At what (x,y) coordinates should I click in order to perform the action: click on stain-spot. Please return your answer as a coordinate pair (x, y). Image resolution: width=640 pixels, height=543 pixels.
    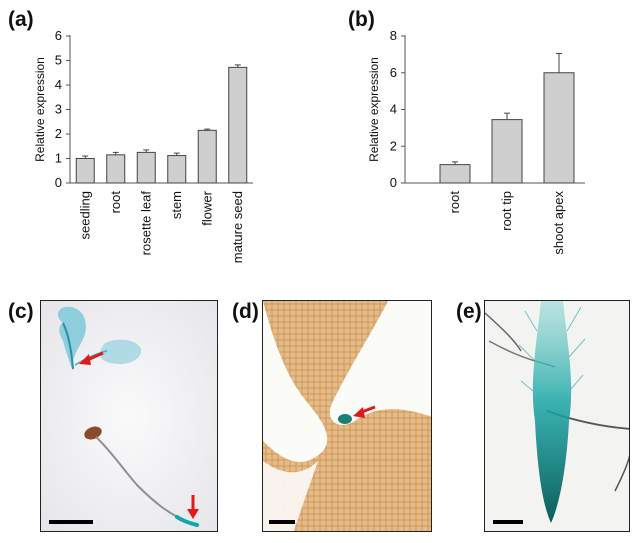
    Looking at the image, I should click on (345, 419).